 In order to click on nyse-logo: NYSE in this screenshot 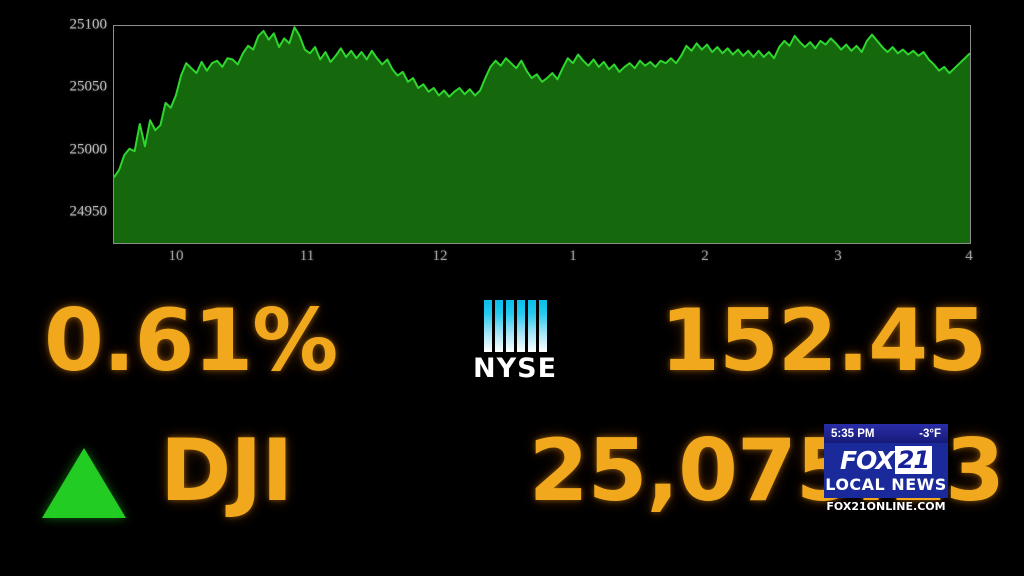, I will do `click(515, 342)`.